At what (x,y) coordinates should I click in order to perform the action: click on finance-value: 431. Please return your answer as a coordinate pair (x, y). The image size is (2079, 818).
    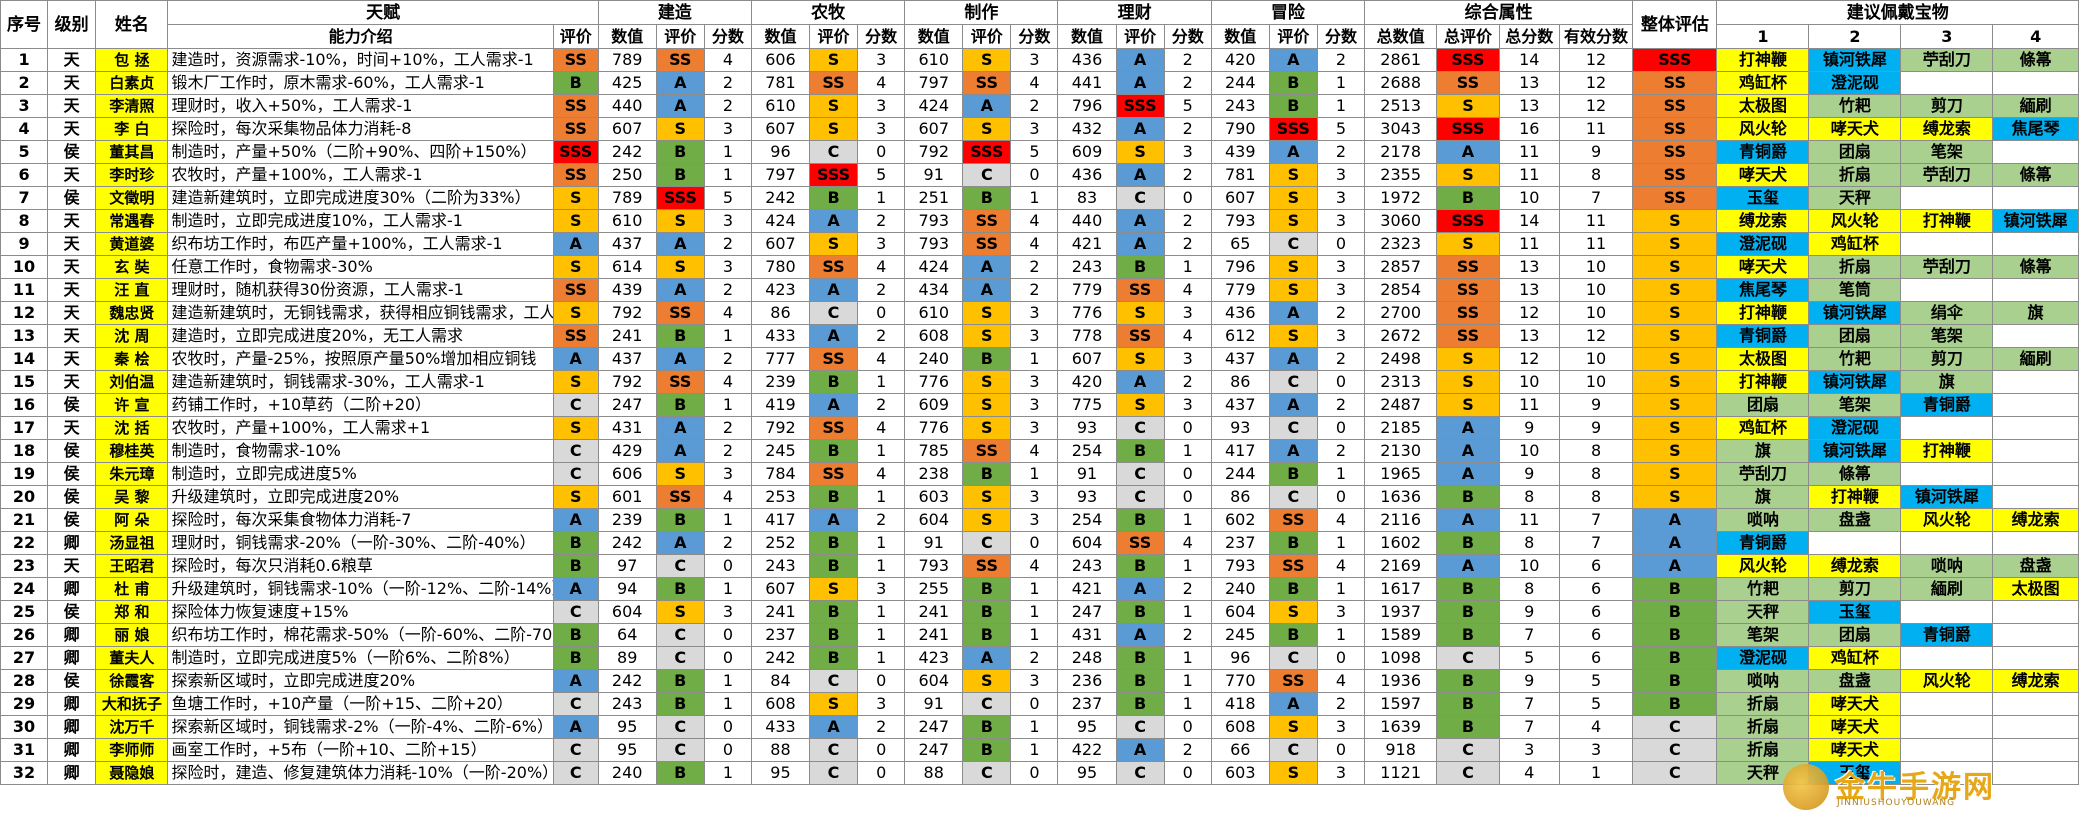
    Looking at the image, I should click on (1087, 635).